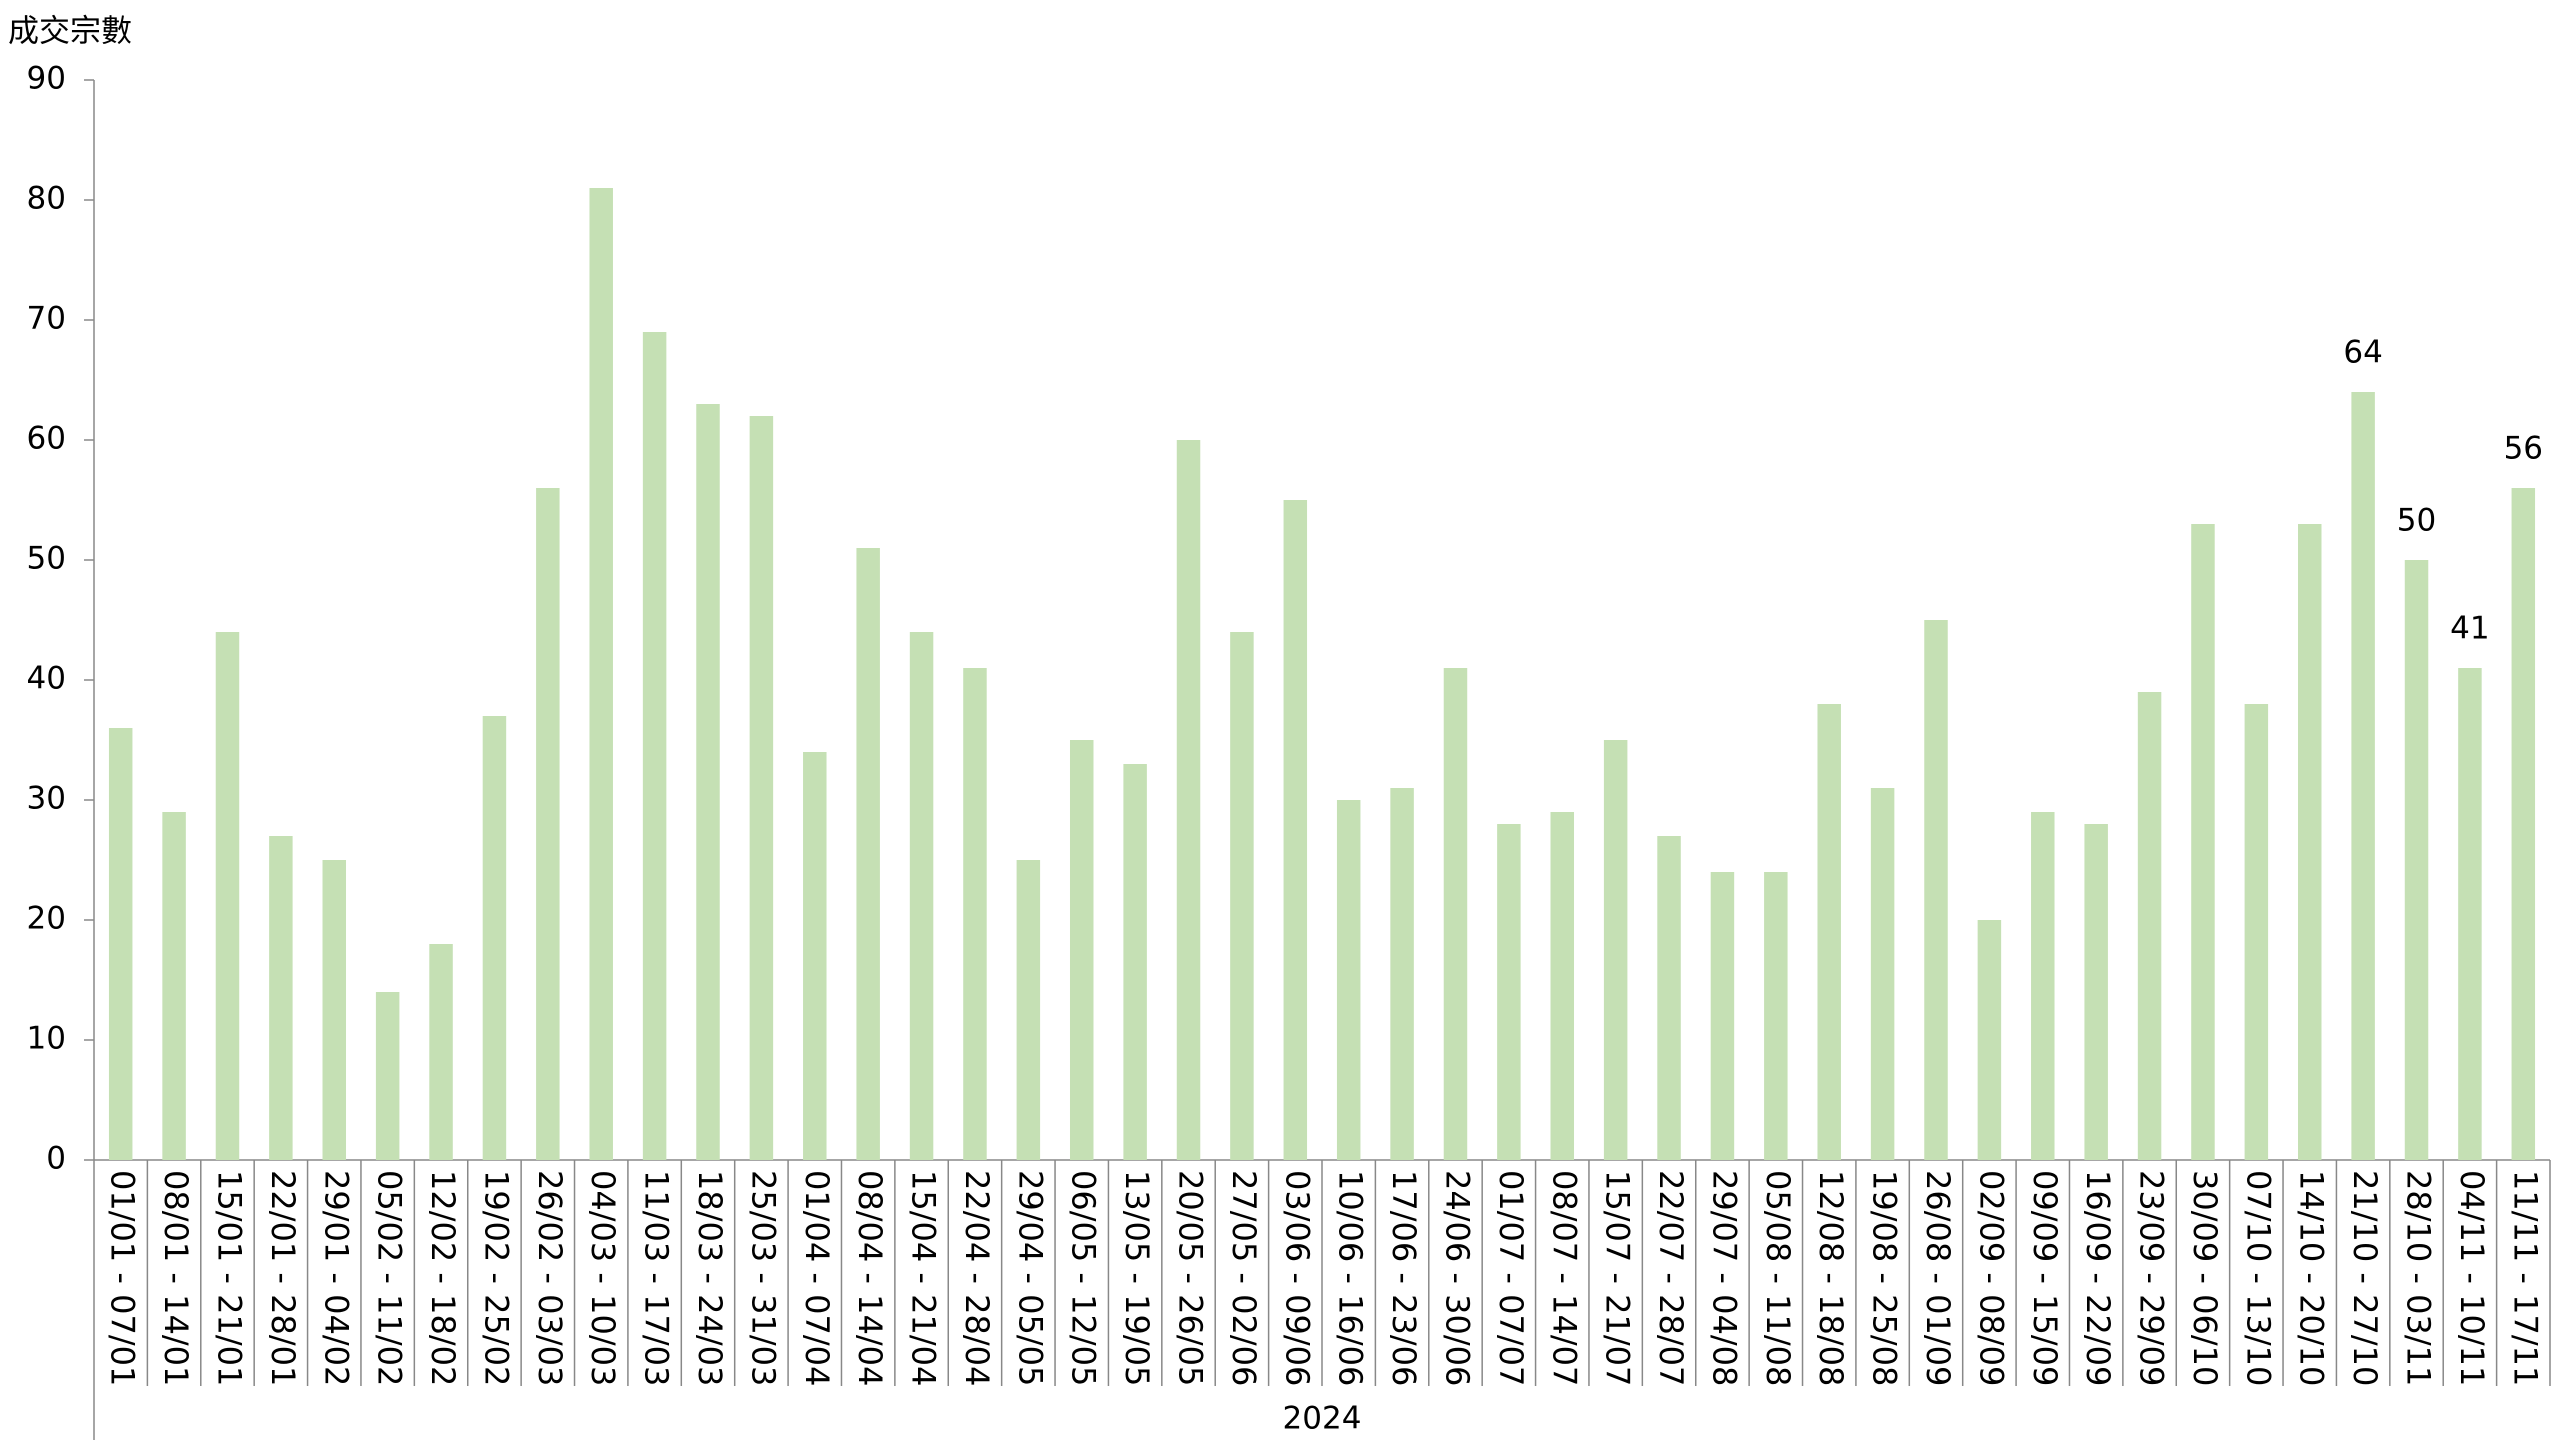 Image resolution: width=2560 pixels, height=1444 pixels. Describe the element at coordinates (46, 679) in the screenshot. I see `y-tick-label: 40` at that location.